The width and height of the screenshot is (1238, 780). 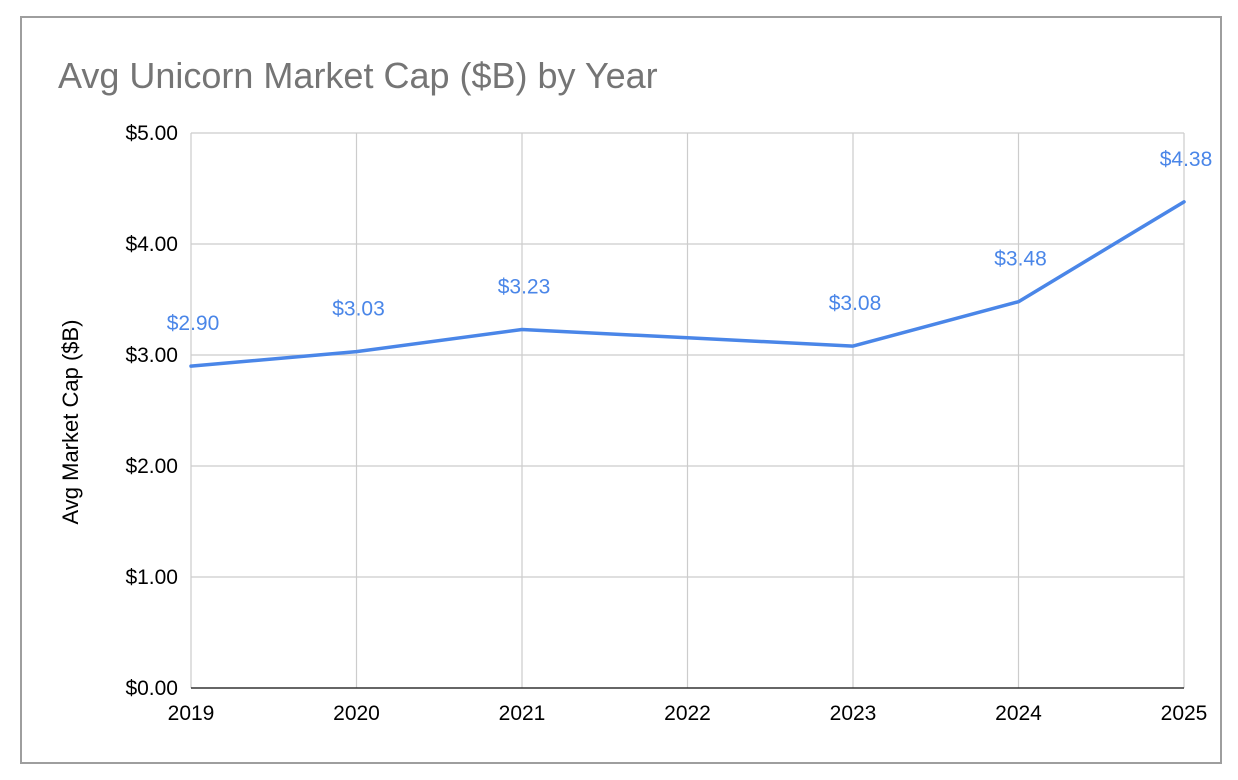 What do you see at coordinates (358, 309) in the screenshot?
I see `data-label: $3.03` at bounding box center [358, 309].